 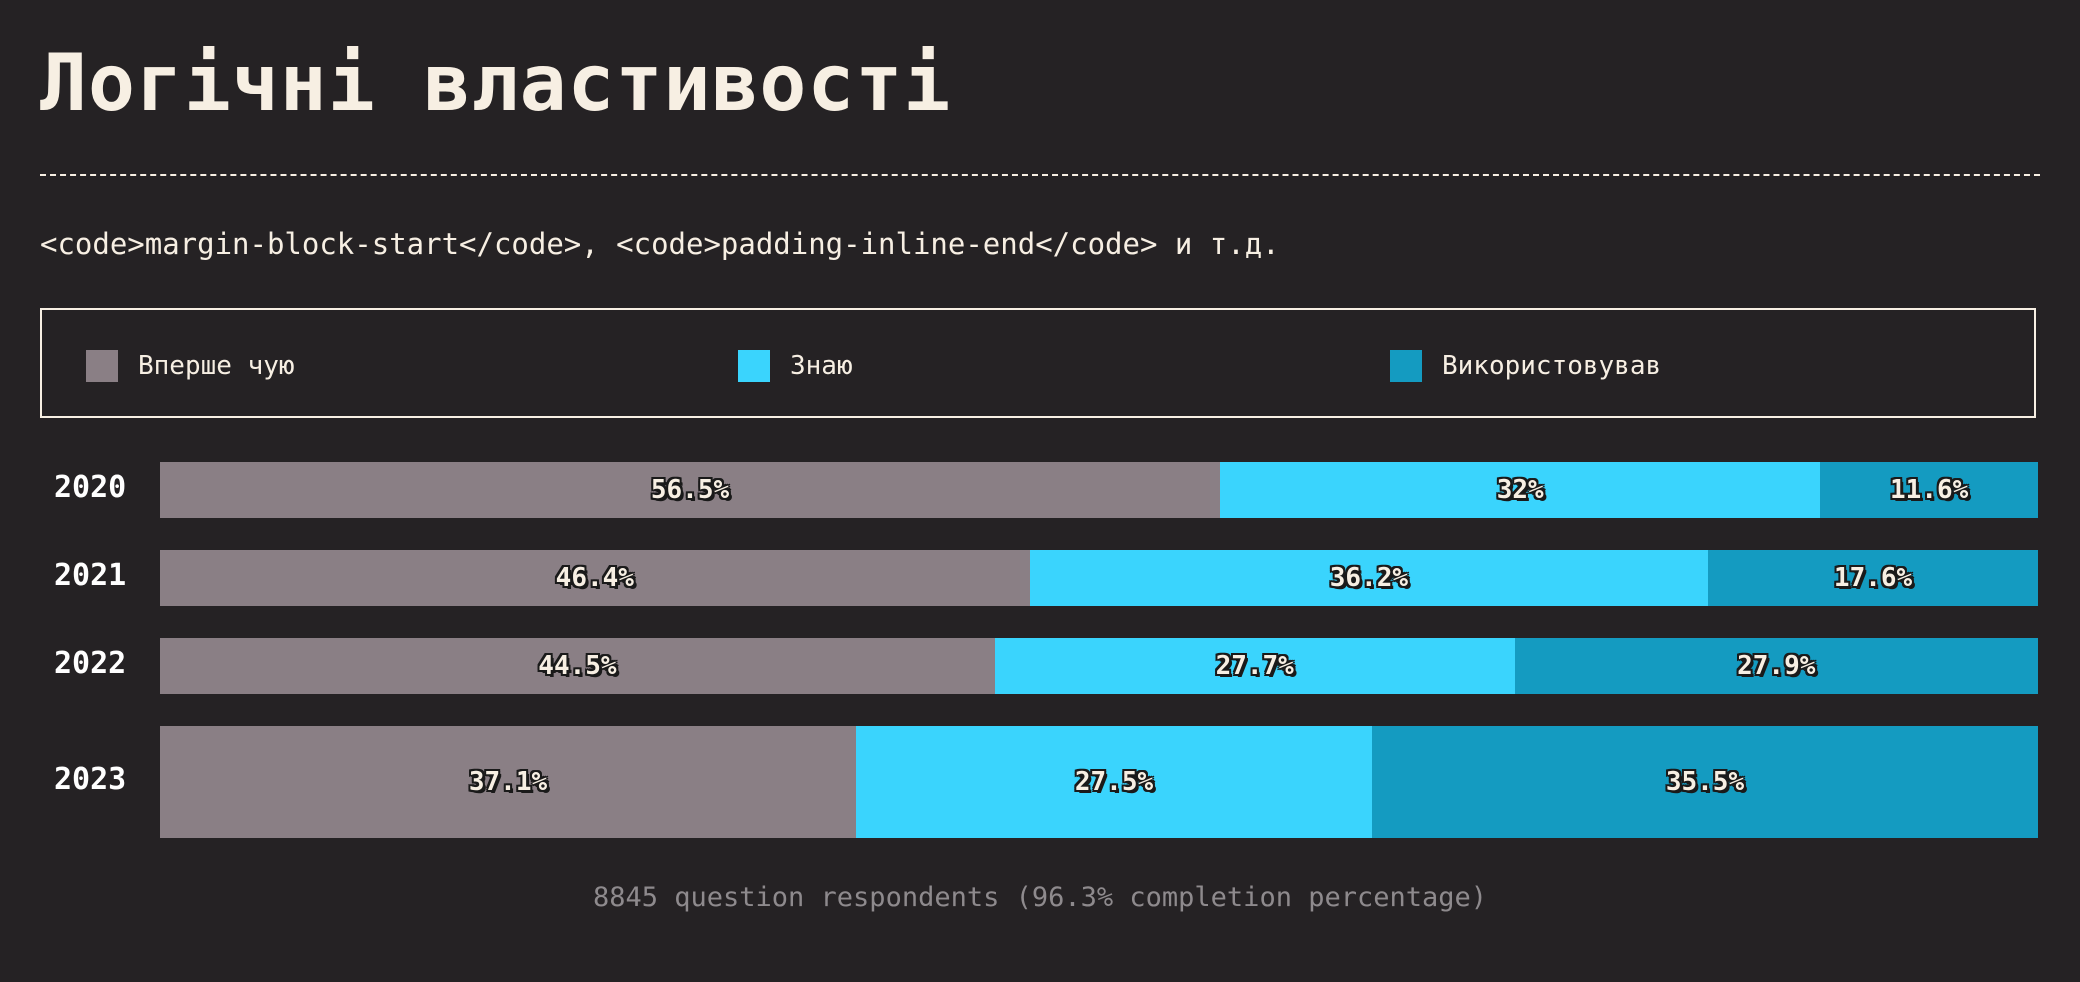 I want to click on title-divider, so click(x=1040, y=175).